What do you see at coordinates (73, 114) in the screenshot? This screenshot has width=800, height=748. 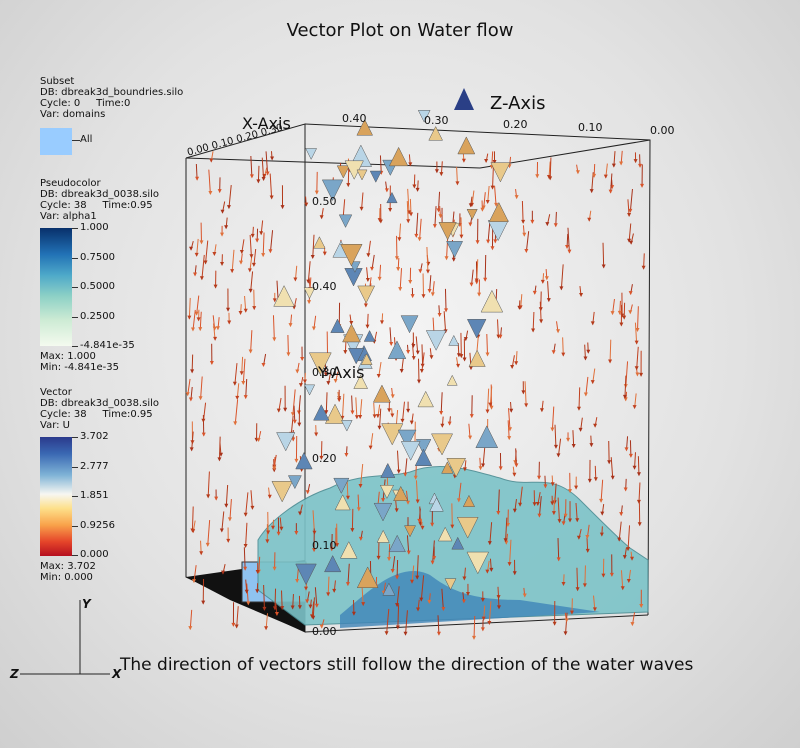 I see `subset-var: Var: domains` at bounding box center [73, 114].